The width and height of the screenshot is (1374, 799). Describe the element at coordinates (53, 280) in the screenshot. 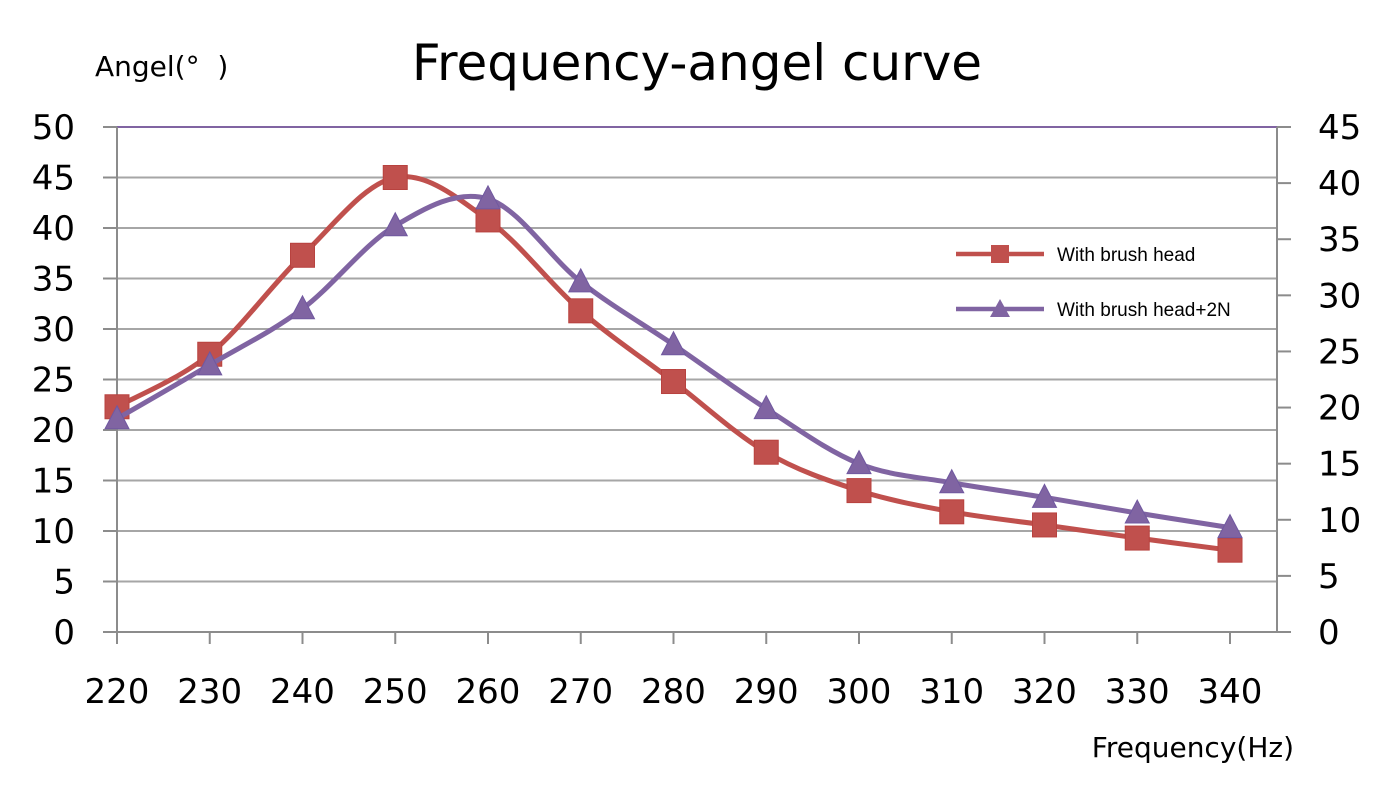

I see `left-y-tick-label: 35` at that location.